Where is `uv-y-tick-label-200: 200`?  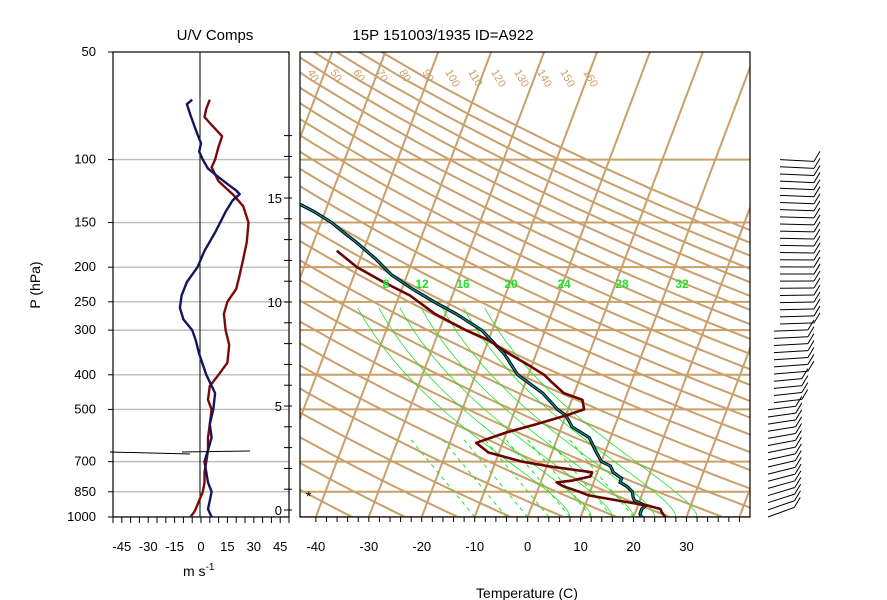 uv-y-tick-label-200: 200 is located at coordinates (85, 266).